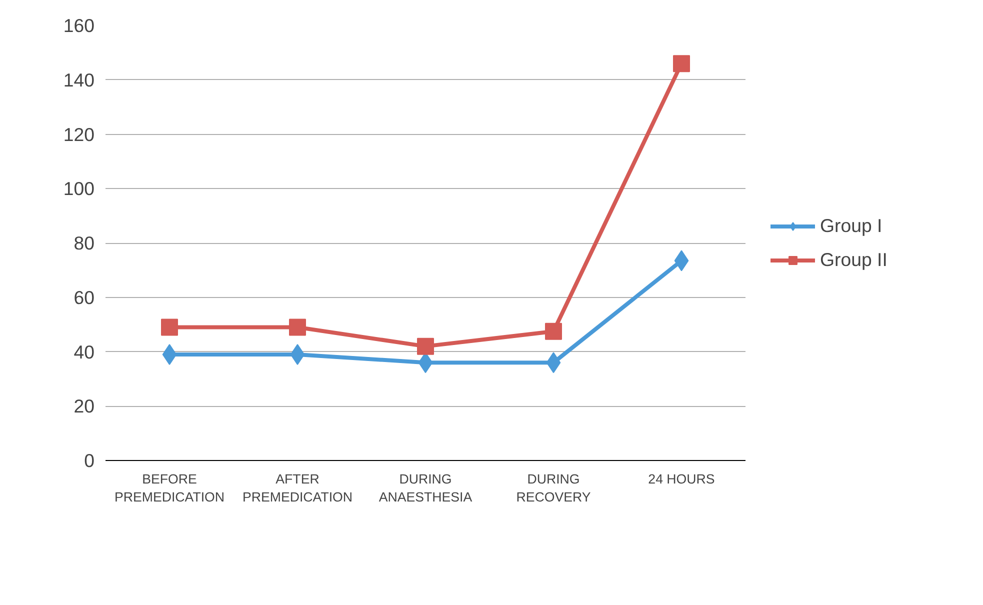  Describe the element at coordinates (681, 479) in the screenshot. I see `x-tick-label: 24 HOURS` at that location.